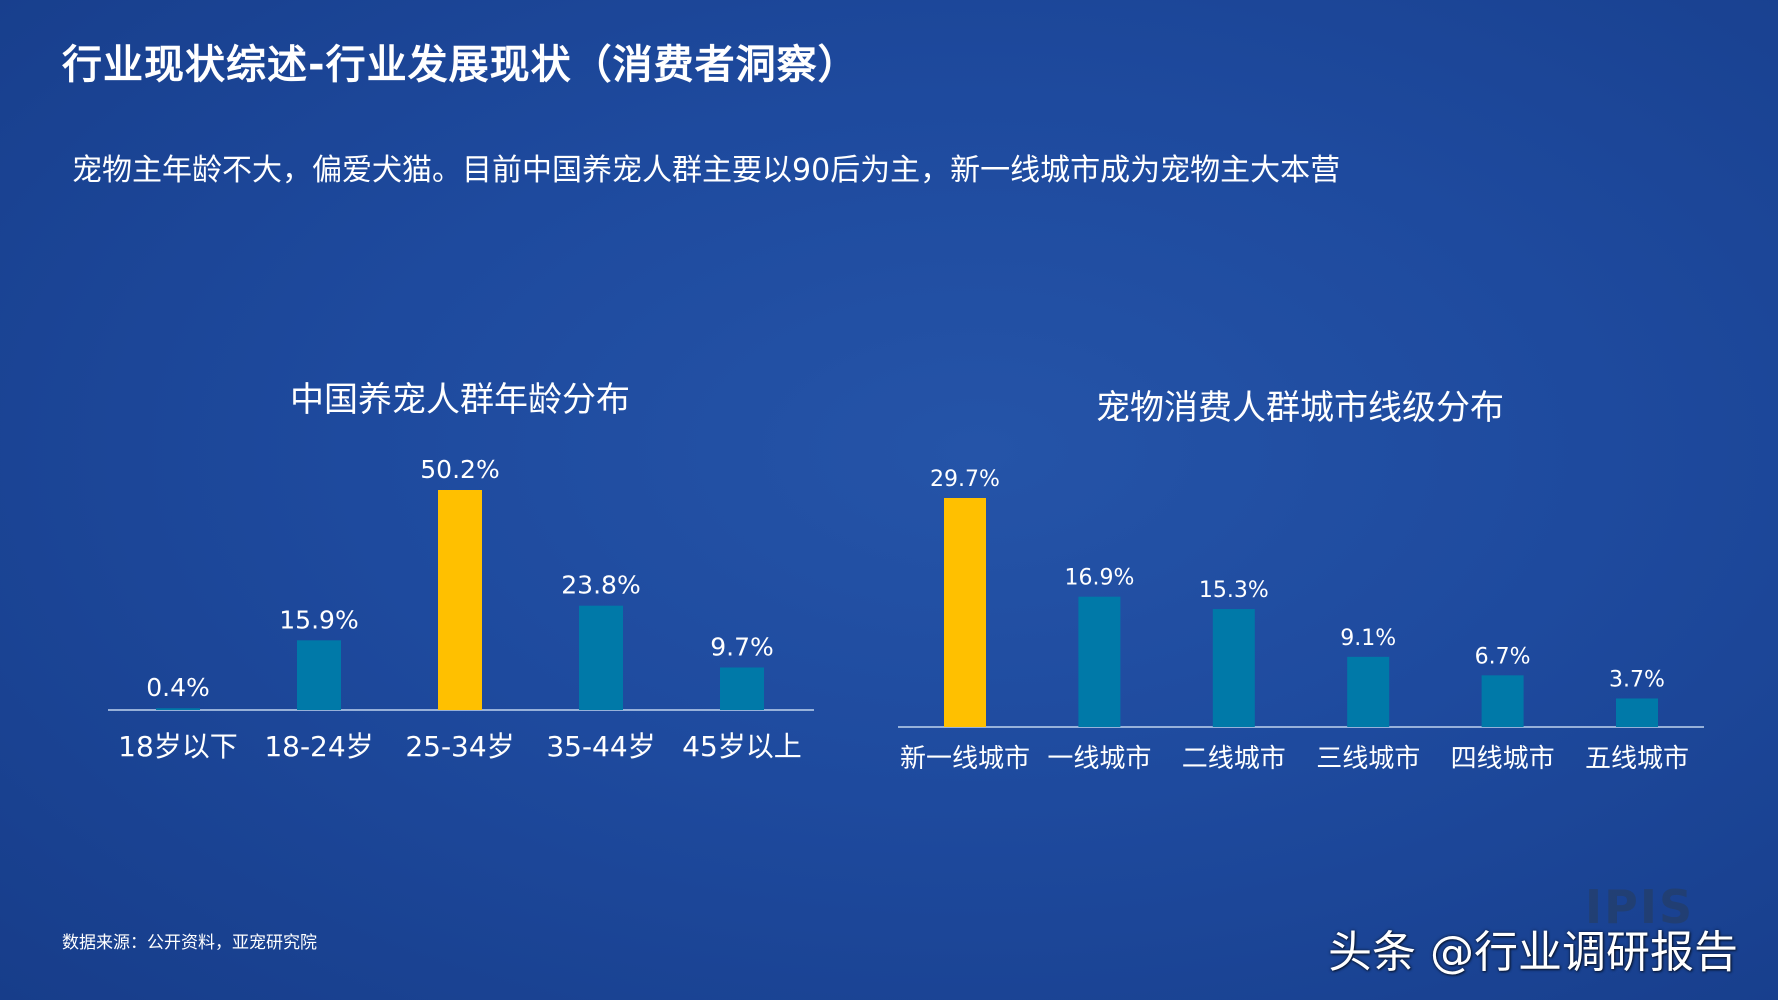 The width and height of the screenshot is (1778, 1000). Describe the element at coordinates (459, 746) in the screenshot. I see `age-category-label-2: 25-34岁` at that location.